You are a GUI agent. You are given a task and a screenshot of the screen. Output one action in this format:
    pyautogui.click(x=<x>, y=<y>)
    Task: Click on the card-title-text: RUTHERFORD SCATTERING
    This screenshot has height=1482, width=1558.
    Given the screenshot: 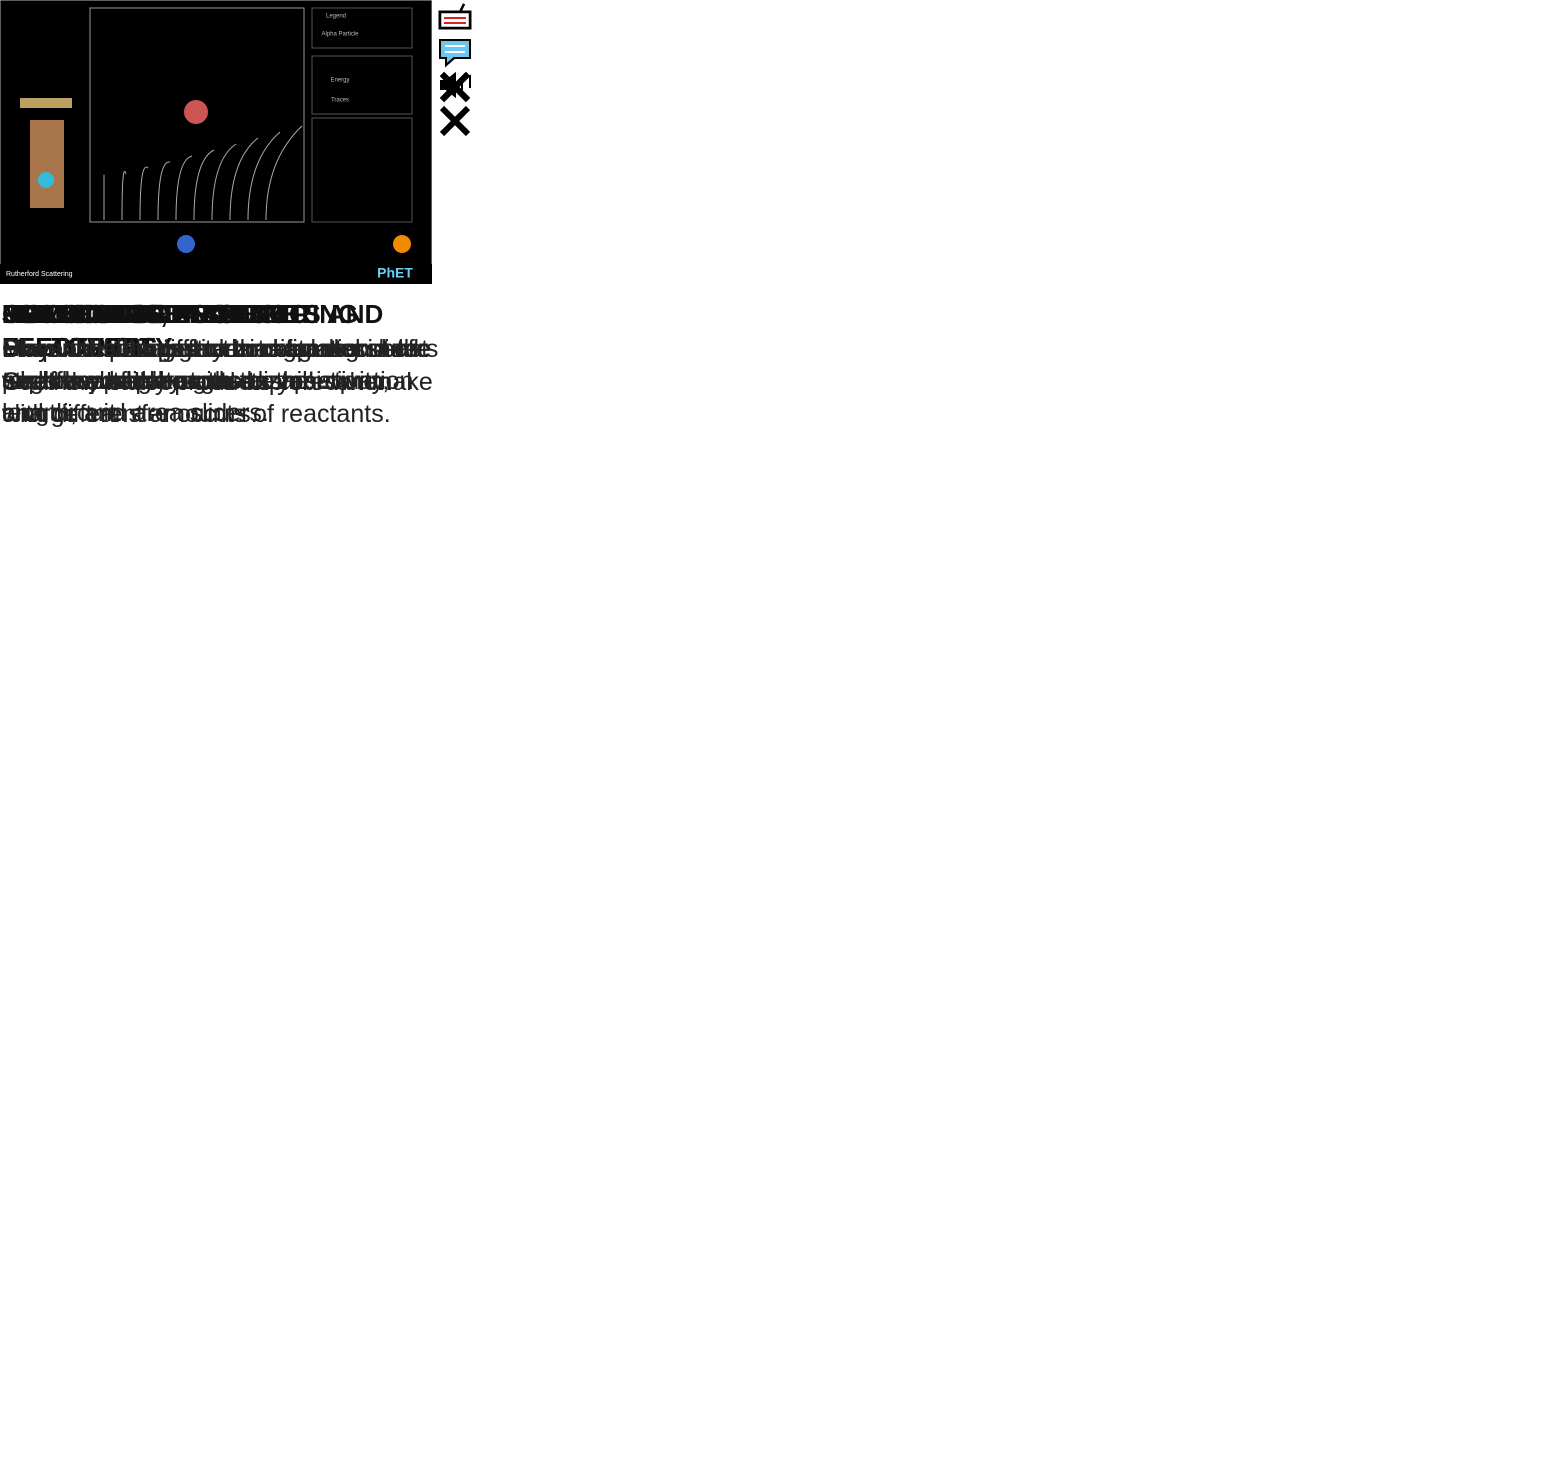 What is the action you would take?
    pyautogui.click(x=180, y=314)
    